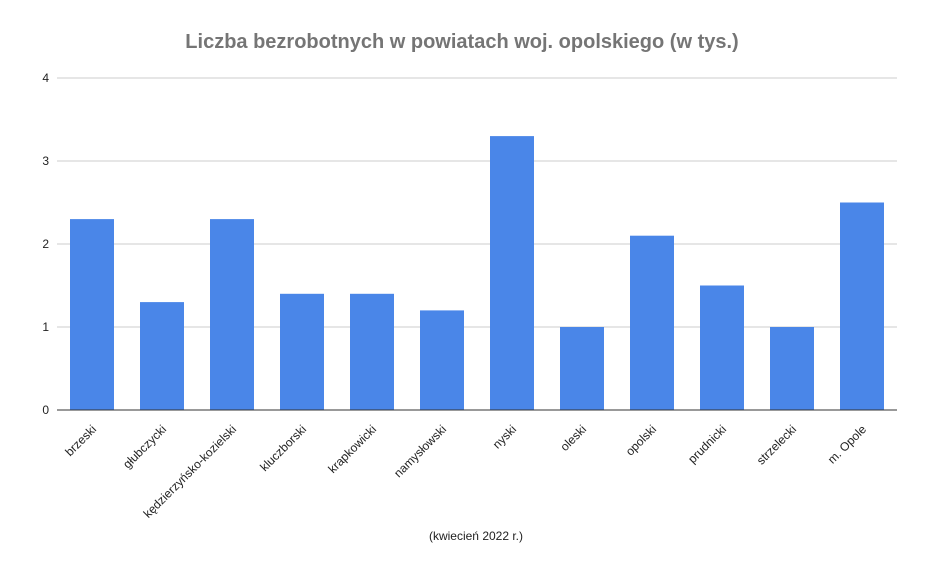 The image size is (925, 572). What do you see at coordinates (45, 327) in the screenshot?
I see `y-tick-label: 1` at bounding box center [45, 327].